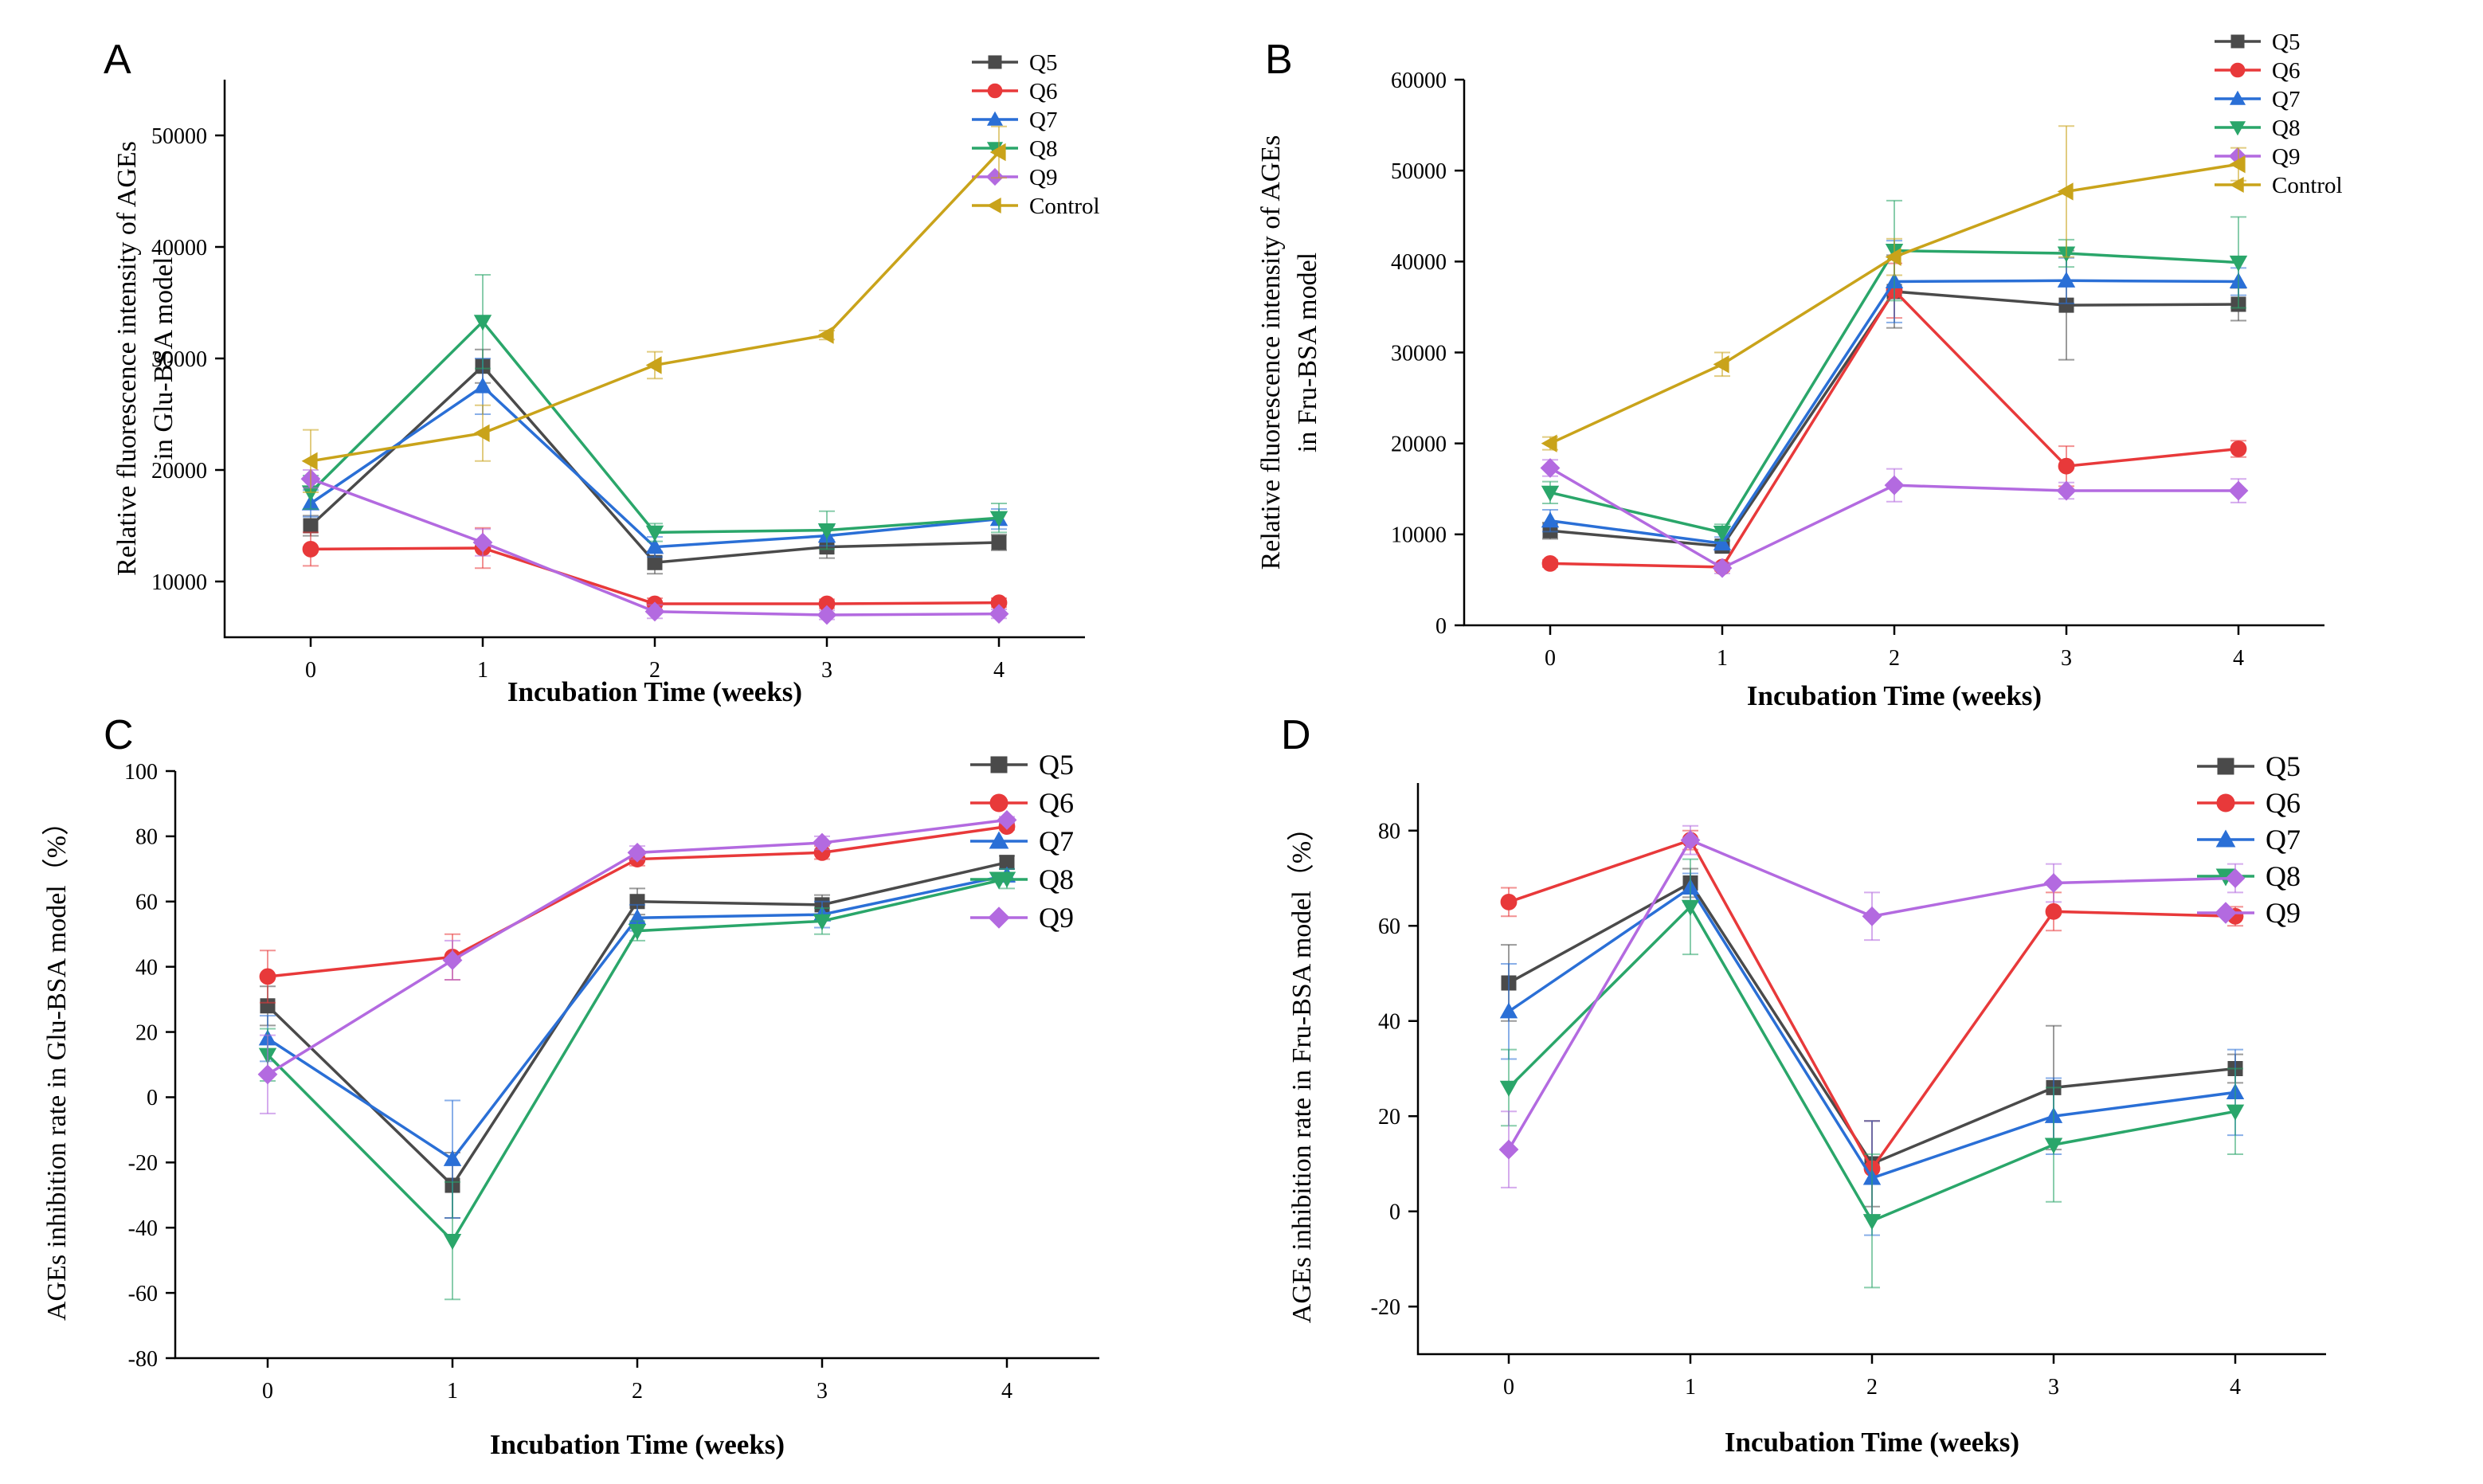 This screenshot has width=2483, height=1484. What do you see at coordinates (118, 60) in the screenshot?
I see `panel-label: A` at bounding box center [118, 60].